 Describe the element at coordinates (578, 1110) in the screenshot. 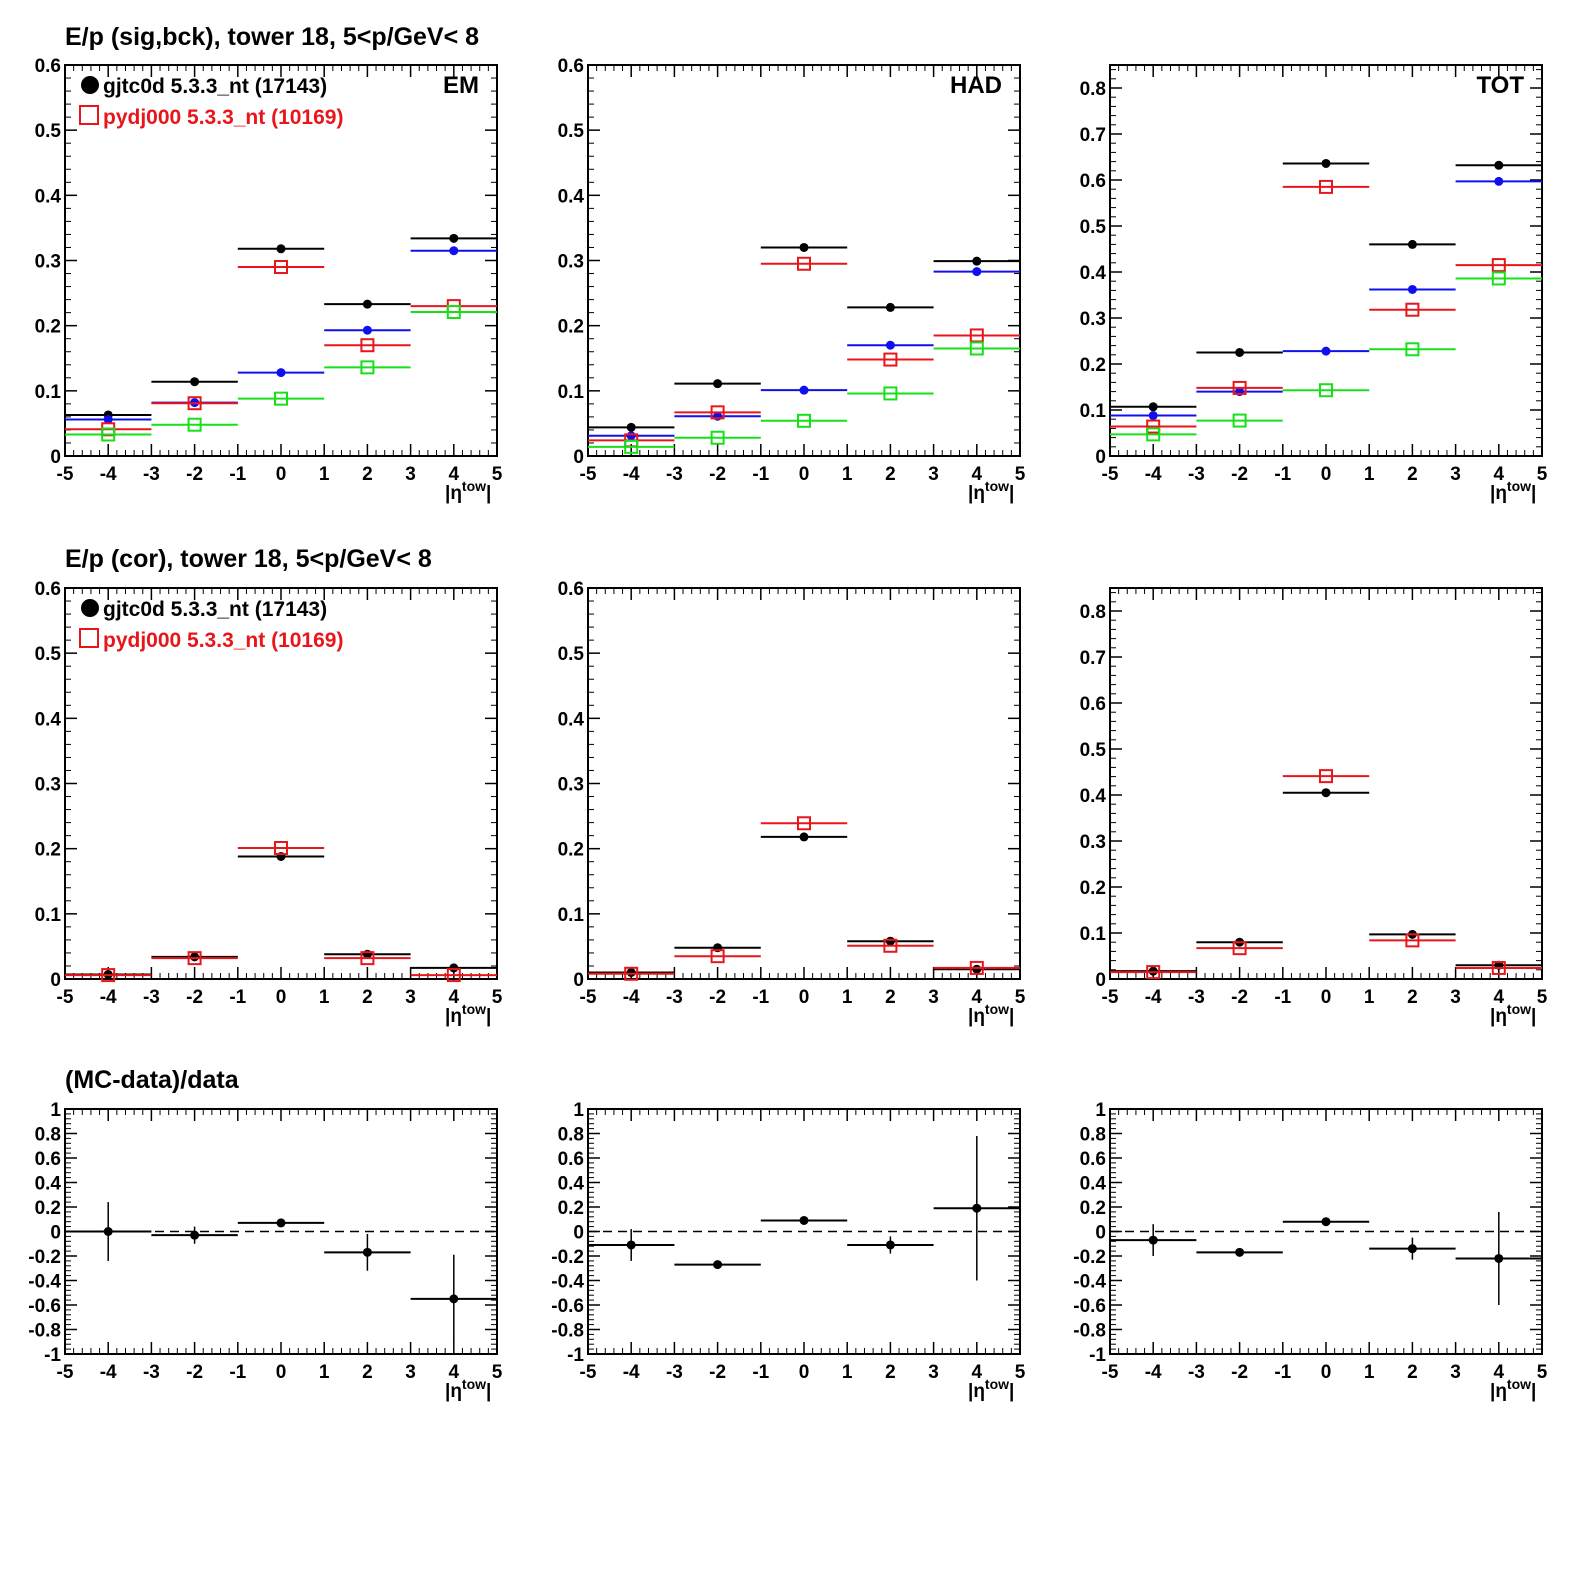

I see `y-tick-label: 1` at that location.